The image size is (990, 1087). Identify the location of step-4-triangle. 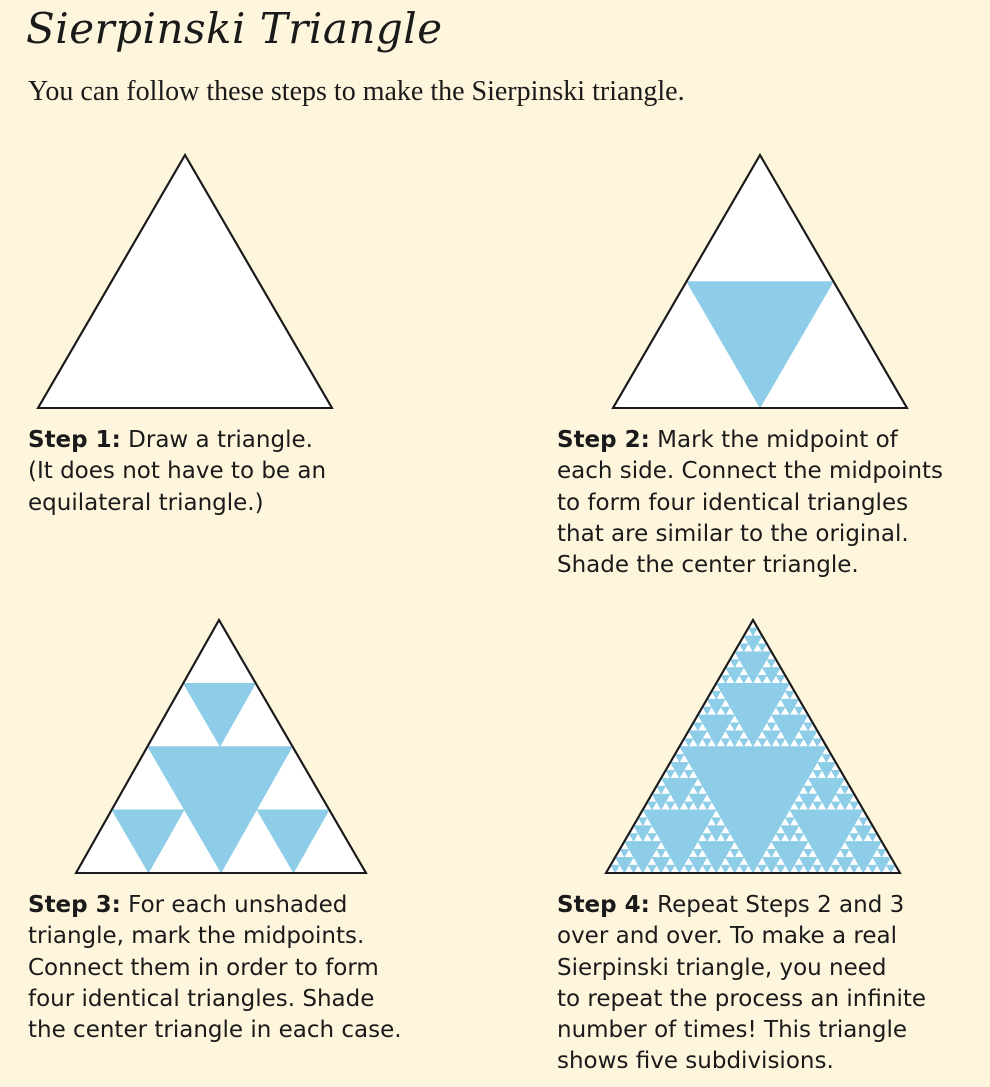
(753, 746).